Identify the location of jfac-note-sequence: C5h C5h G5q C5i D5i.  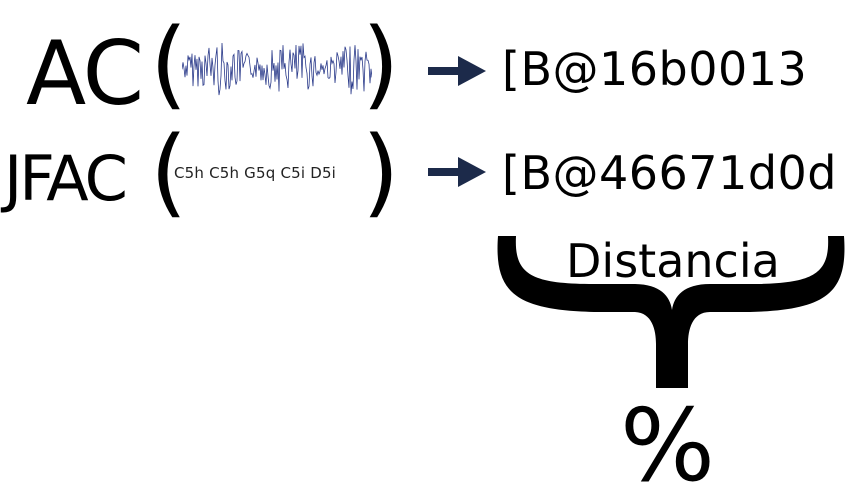
(255, 173).